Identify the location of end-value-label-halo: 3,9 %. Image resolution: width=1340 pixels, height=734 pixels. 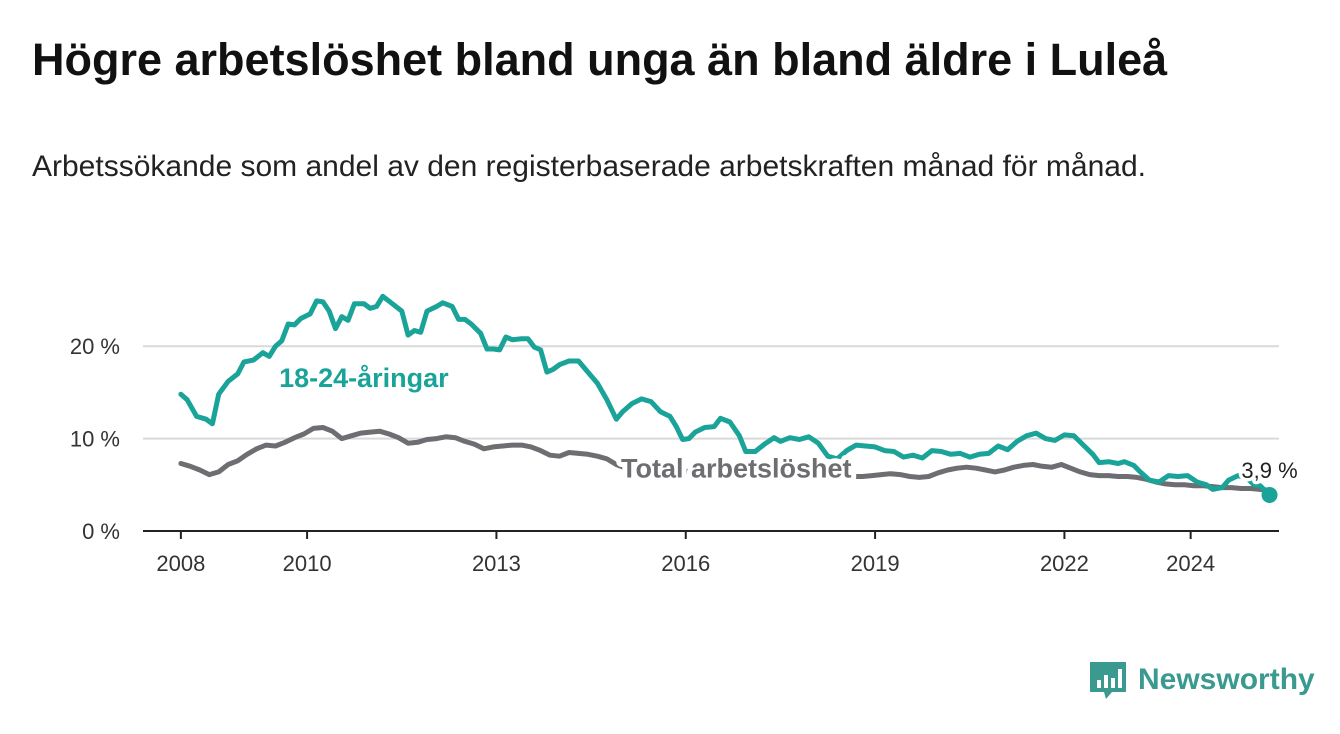
(1269, 470).